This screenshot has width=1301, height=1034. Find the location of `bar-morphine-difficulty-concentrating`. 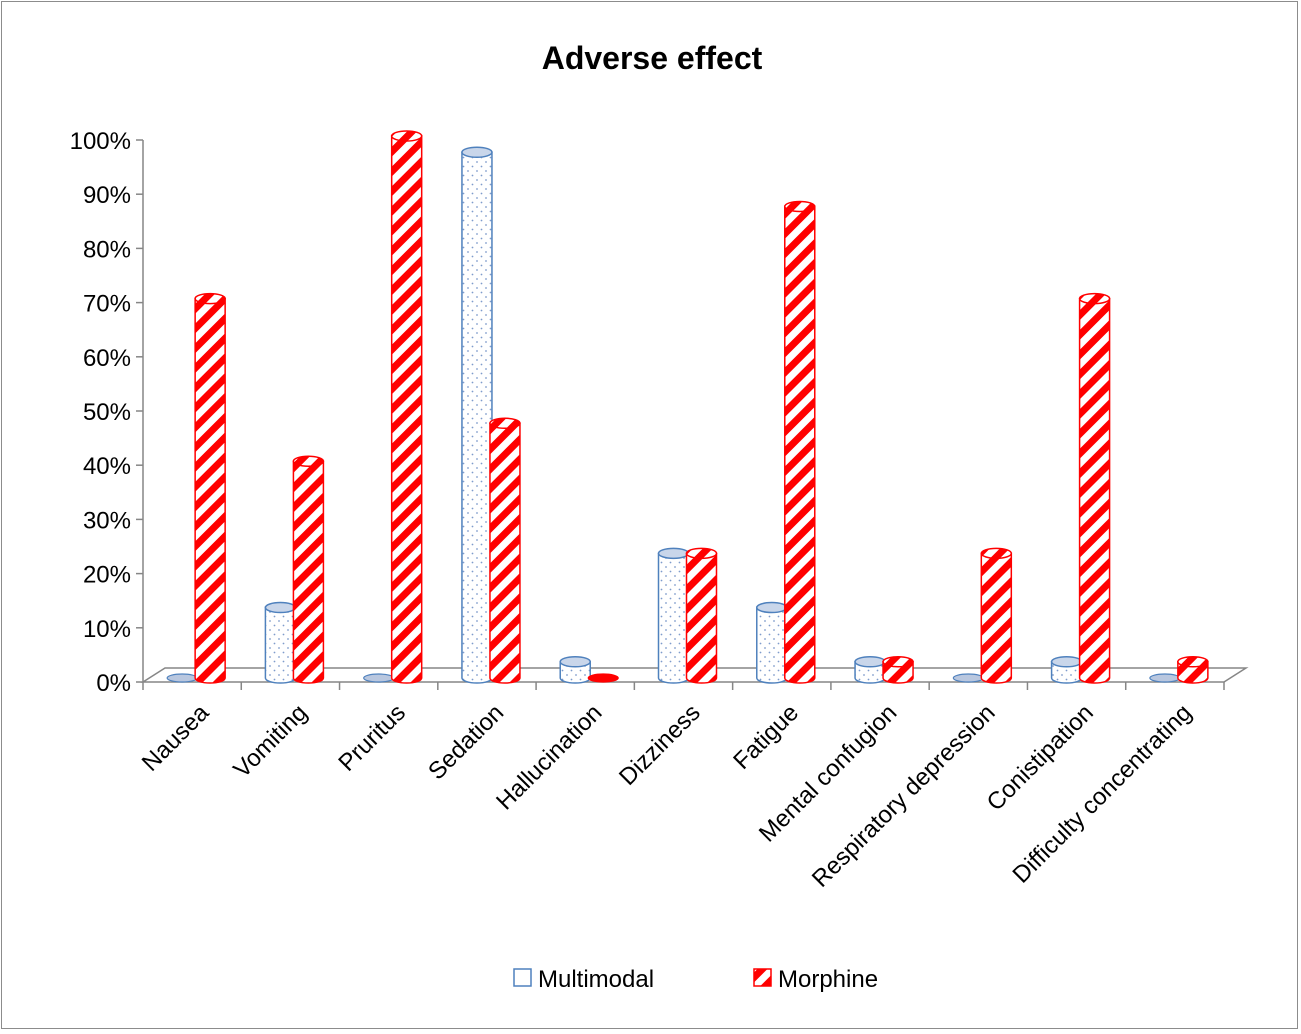

bar-morphine-difficulty-concentrating is located at coordinates (1193, 669).